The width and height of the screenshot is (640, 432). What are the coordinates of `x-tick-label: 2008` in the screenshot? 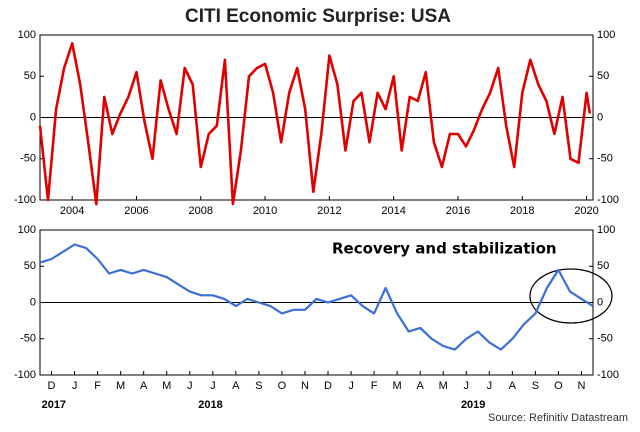 It's located at (201, 211).